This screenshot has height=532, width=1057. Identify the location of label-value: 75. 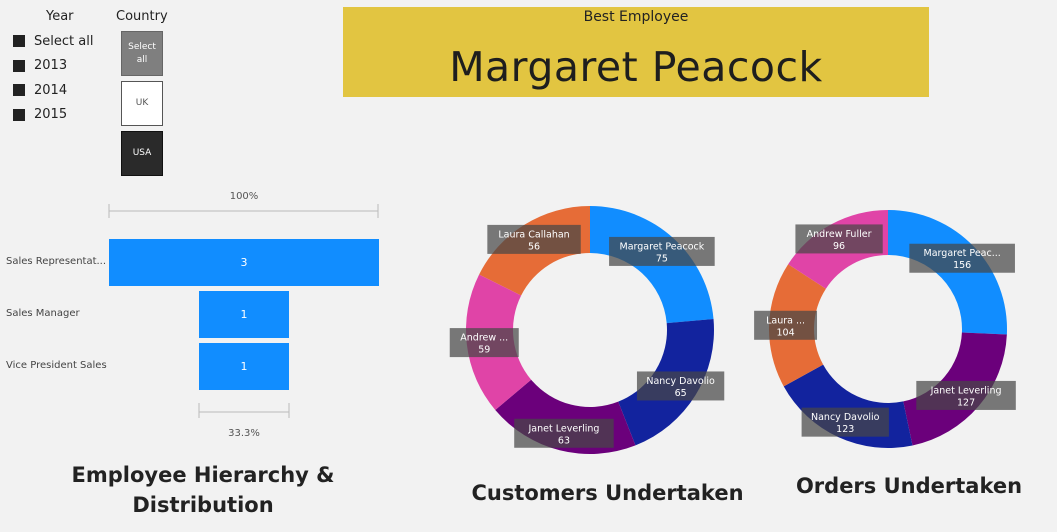
(662, 258).